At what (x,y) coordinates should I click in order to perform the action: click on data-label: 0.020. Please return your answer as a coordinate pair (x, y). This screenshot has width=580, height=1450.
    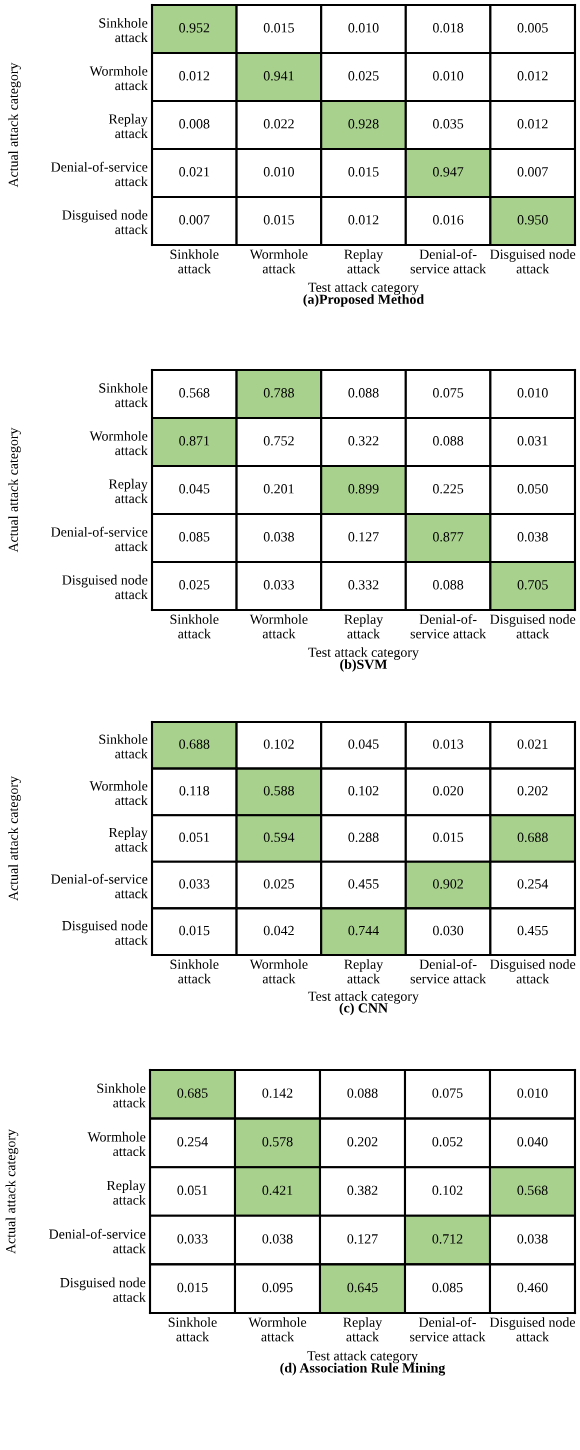
    Looking at the image, I should click on (448, 791).